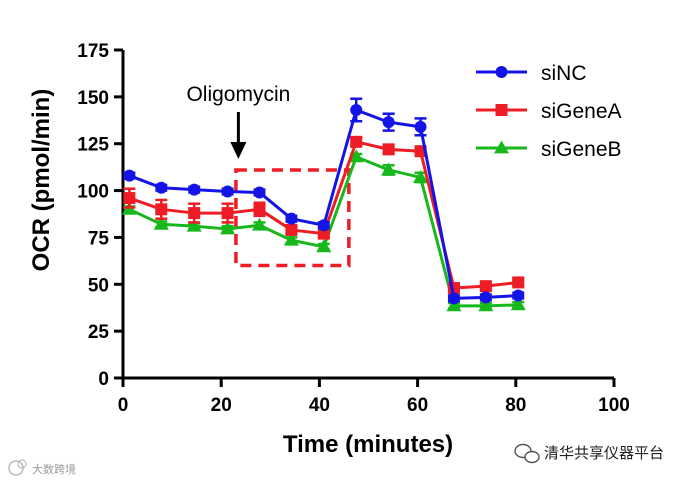  What do you see at coordinates (515, 405) in the screenshot?
I see `x-tick-label: 80` at bounding box center [515, 405].